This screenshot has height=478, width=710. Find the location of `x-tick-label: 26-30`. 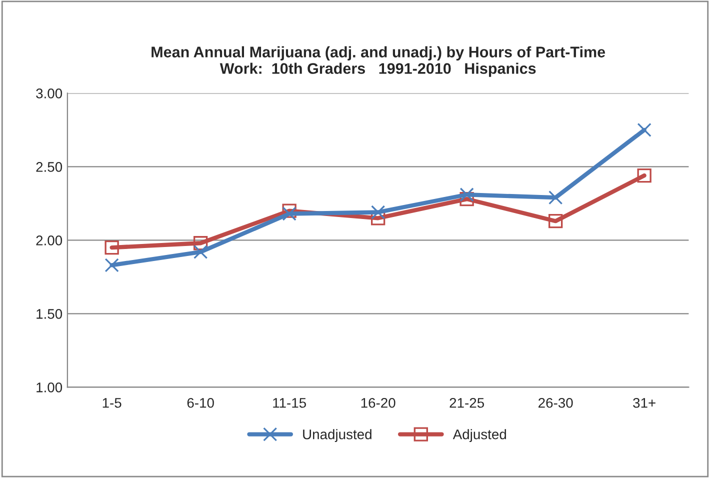

x-tick-label: 26-30 is located at coordinates (555, 403).